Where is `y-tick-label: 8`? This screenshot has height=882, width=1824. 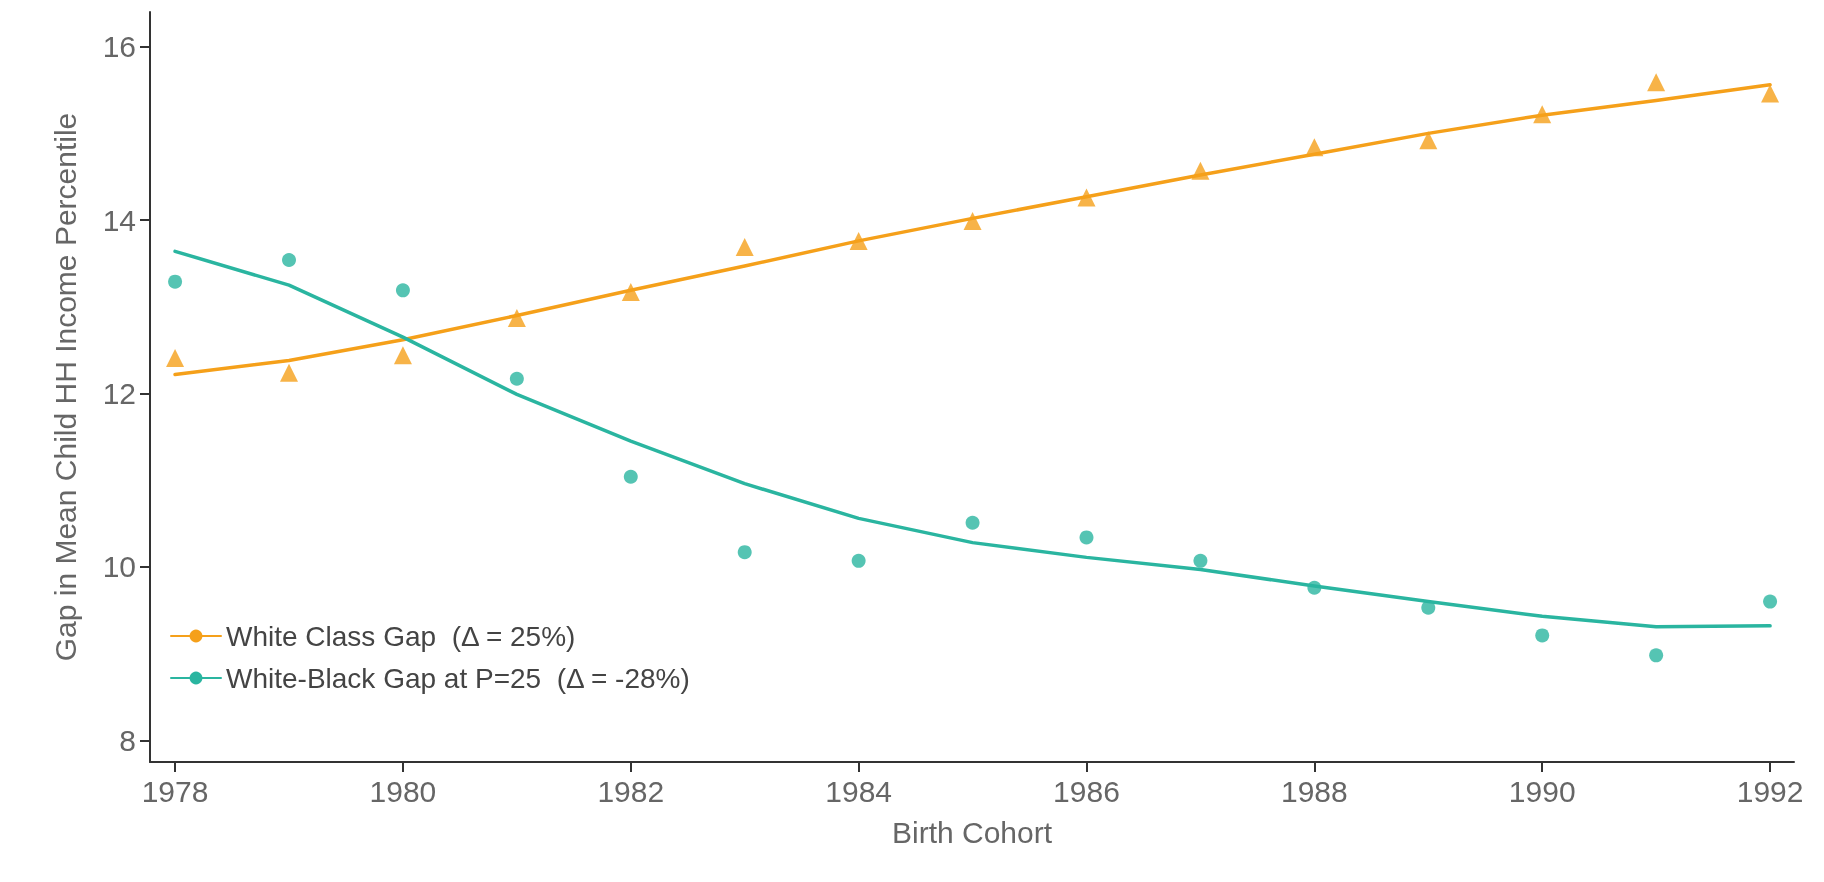 y-tick-label: 8 is located at coordinates (127, 740).